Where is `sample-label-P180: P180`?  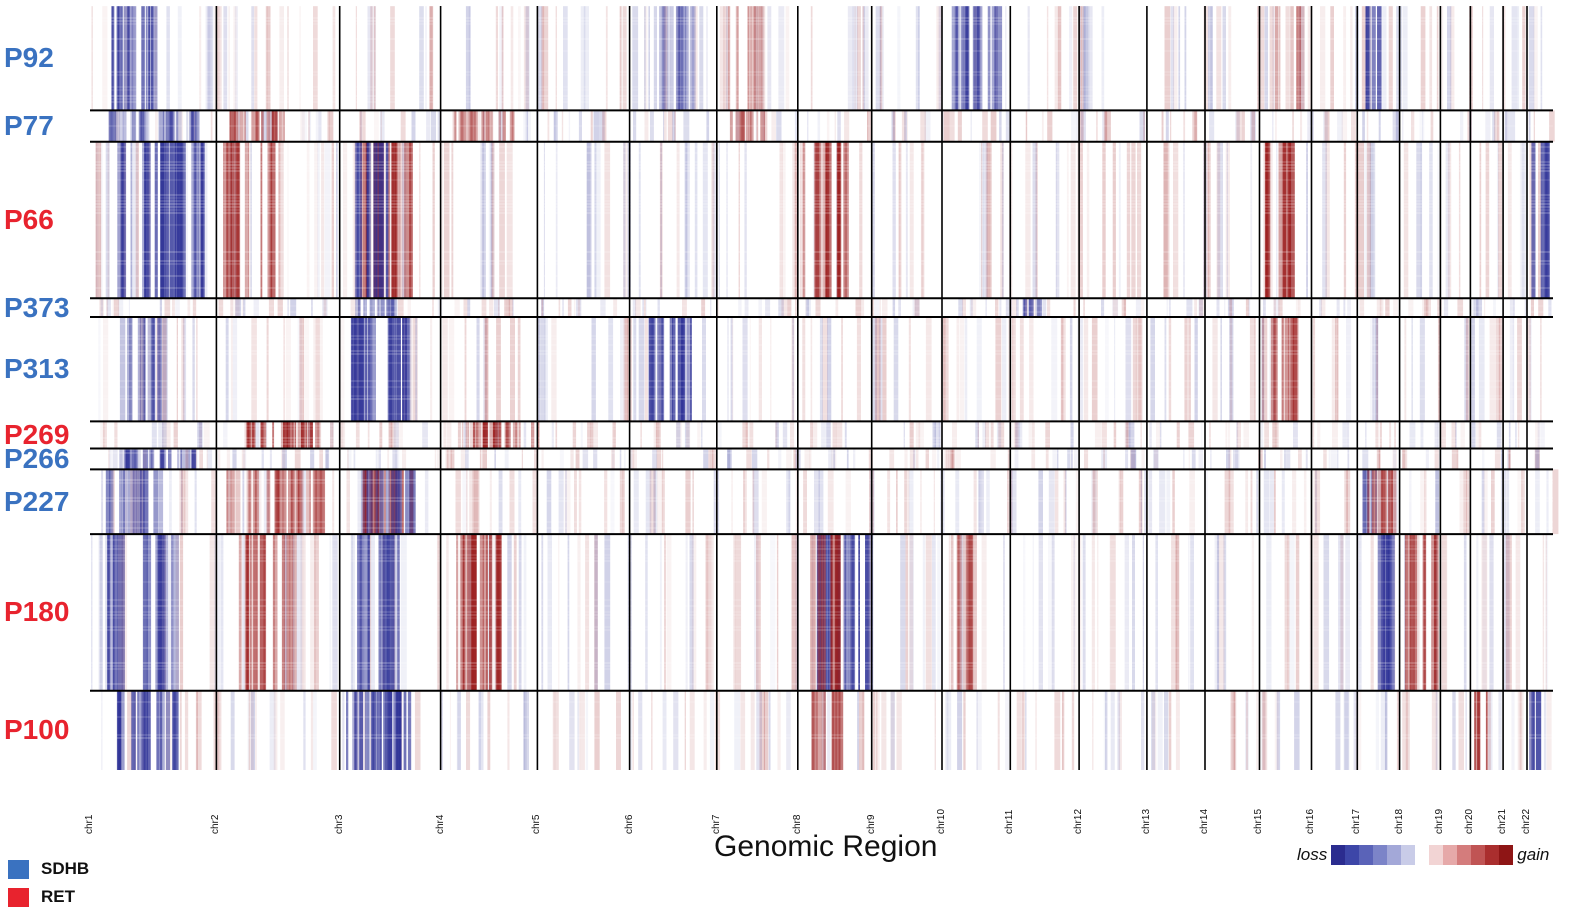 sample-label-P180: P180 is located at coordinates (37, 612).